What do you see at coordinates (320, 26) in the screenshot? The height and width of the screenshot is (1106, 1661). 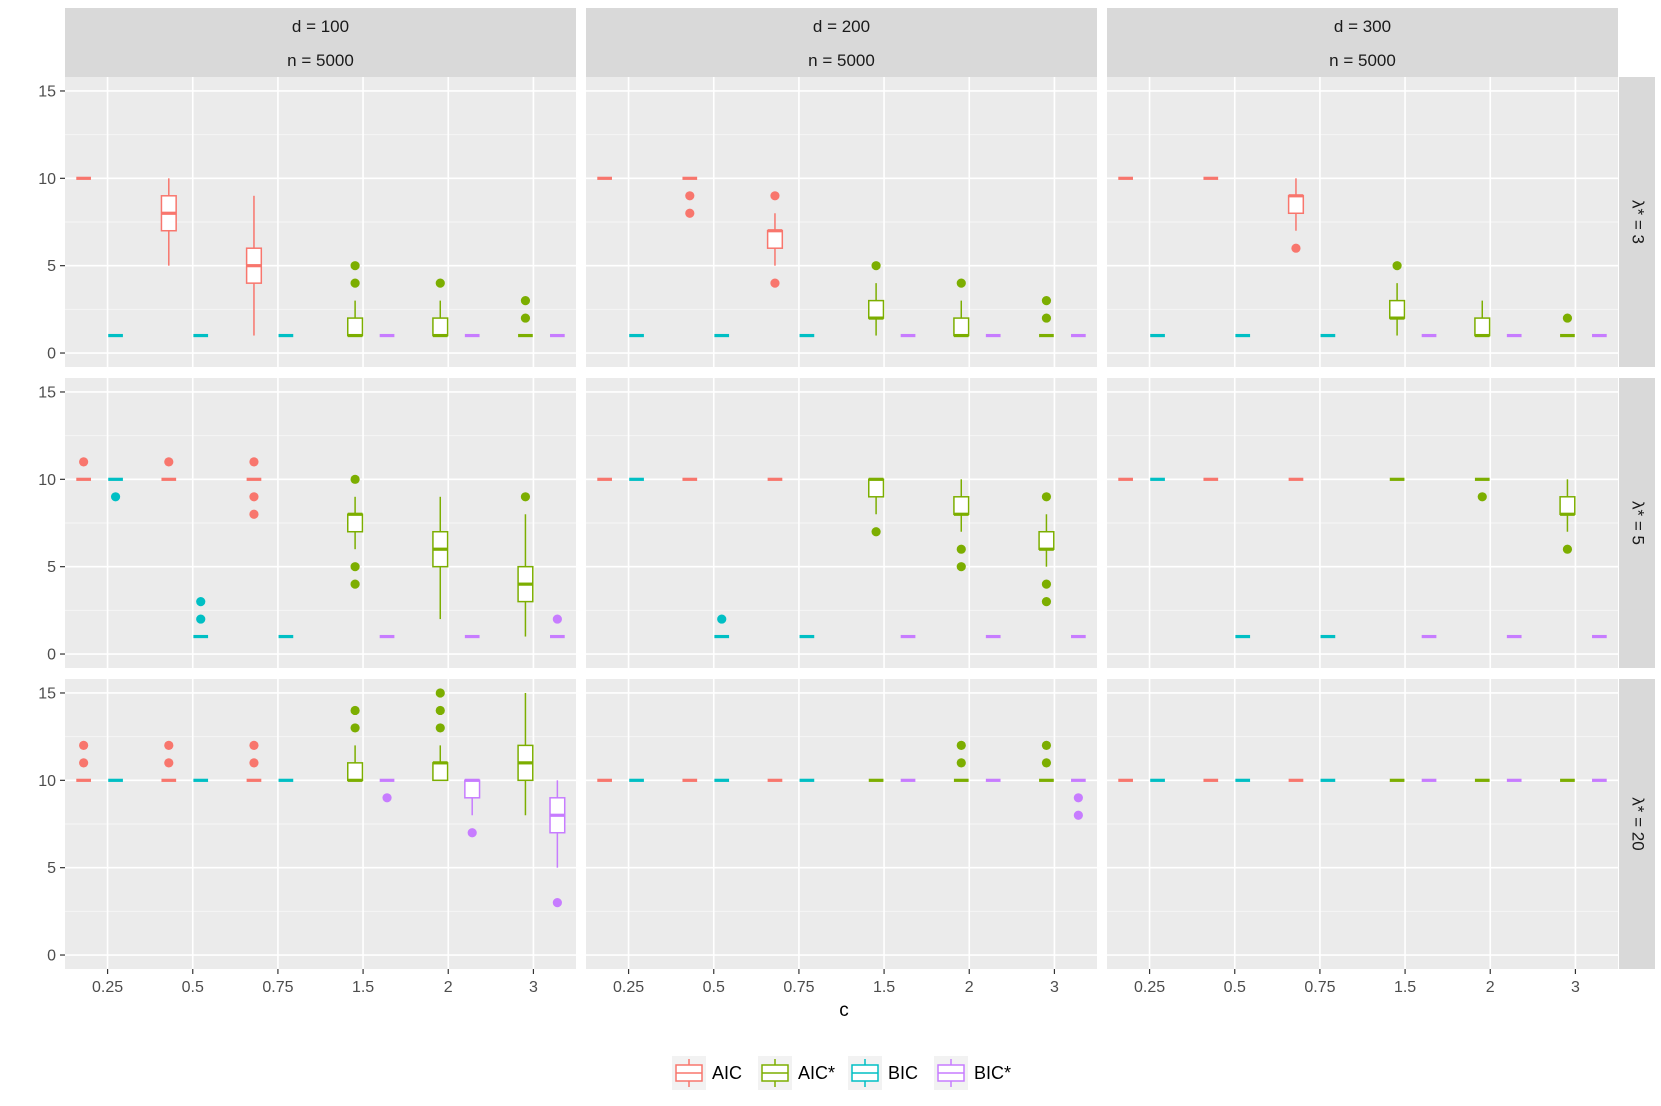 I see `col-strip-label-0-line1: d = 100` at bounding box center [320, 26].